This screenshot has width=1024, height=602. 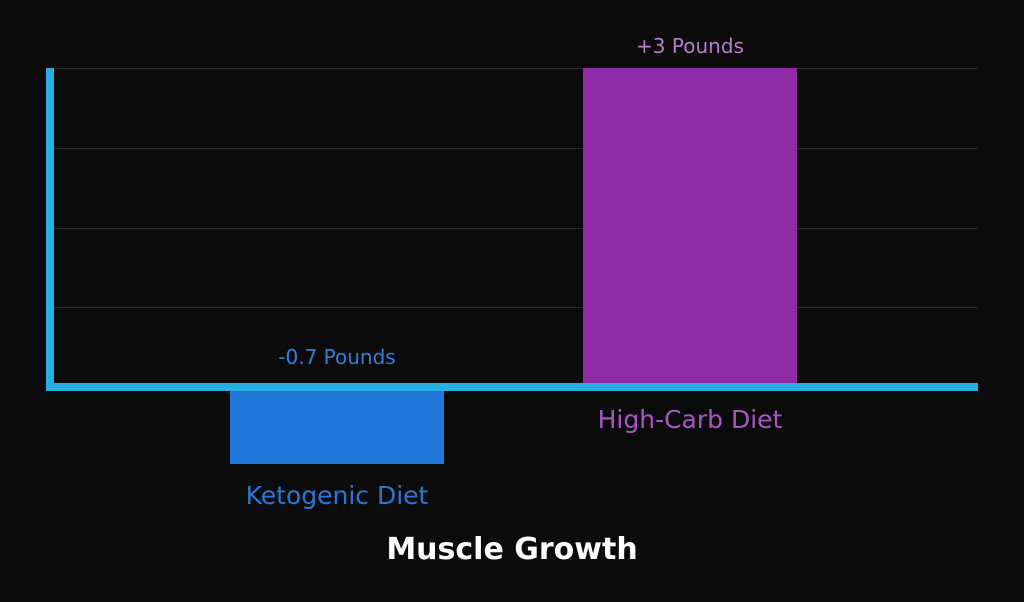 I want to click on category-label-ketogenic: Ketogenic Diet, so click(x=337, y=495).